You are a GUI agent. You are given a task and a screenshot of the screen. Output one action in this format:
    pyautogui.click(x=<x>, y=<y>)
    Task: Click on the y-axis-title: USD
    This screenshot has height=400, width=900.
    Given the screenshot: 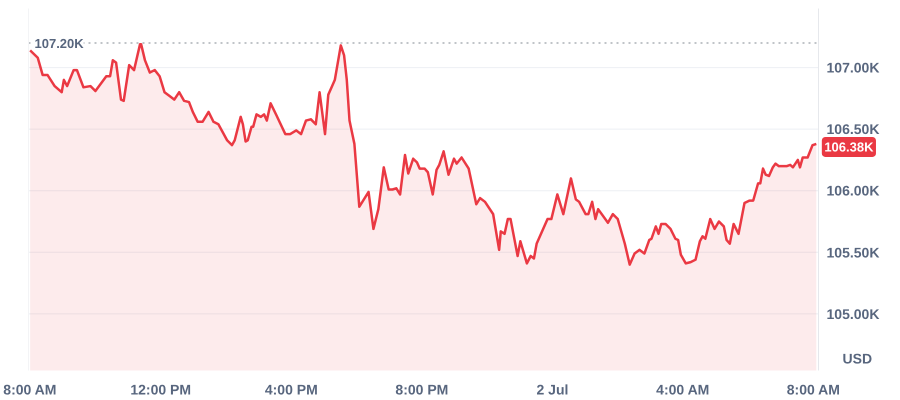 What is the action you would take?
    pyautogui.click(x=857, y=358)
    